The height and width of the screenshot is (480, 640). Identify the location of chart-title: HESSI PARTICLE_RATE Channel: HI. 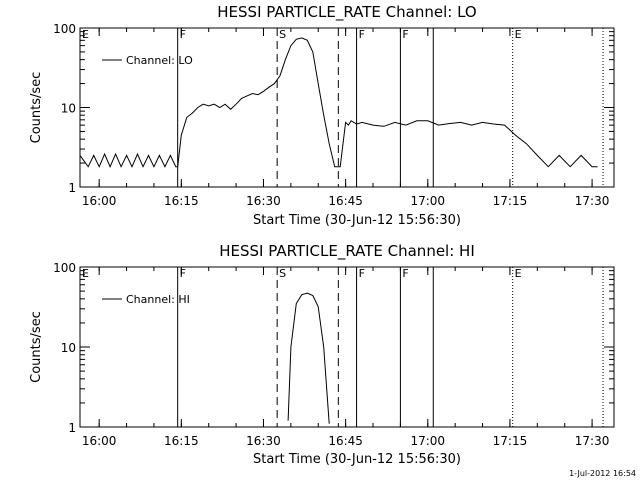
(347, 251).